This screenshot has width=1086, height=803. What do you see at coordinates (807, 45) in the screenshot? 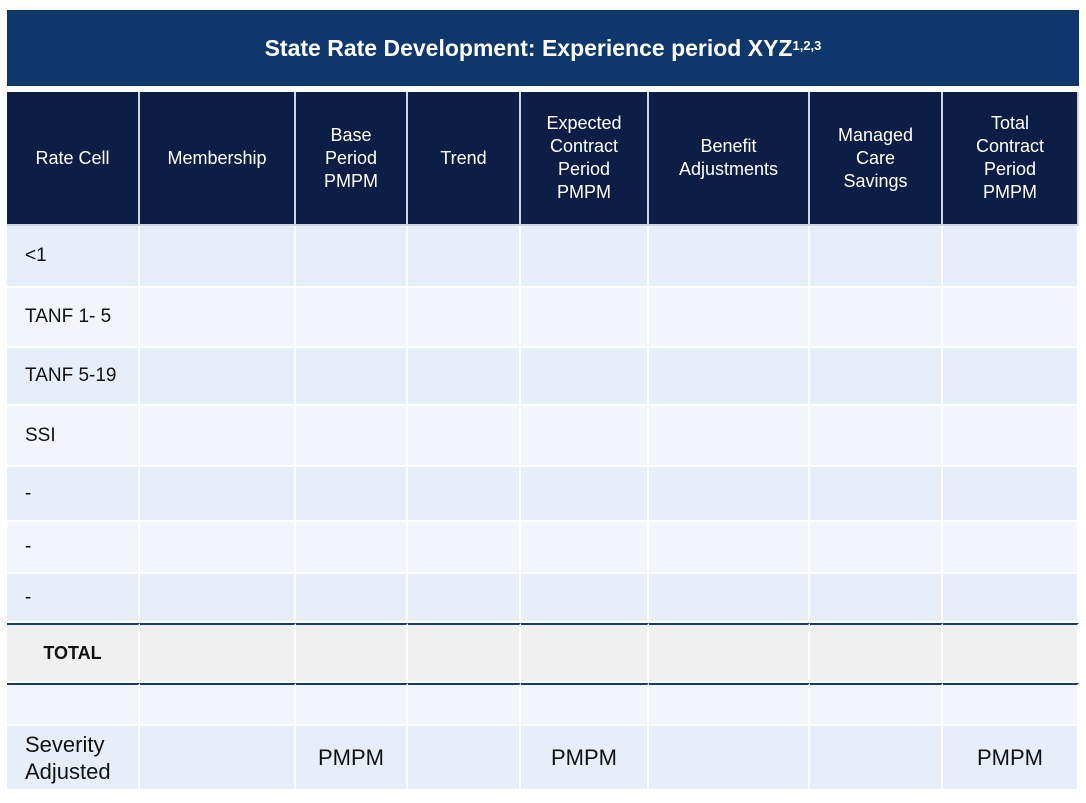
I see `title-footnote-refs: 1,2,3` at bounding box center [807, 45].